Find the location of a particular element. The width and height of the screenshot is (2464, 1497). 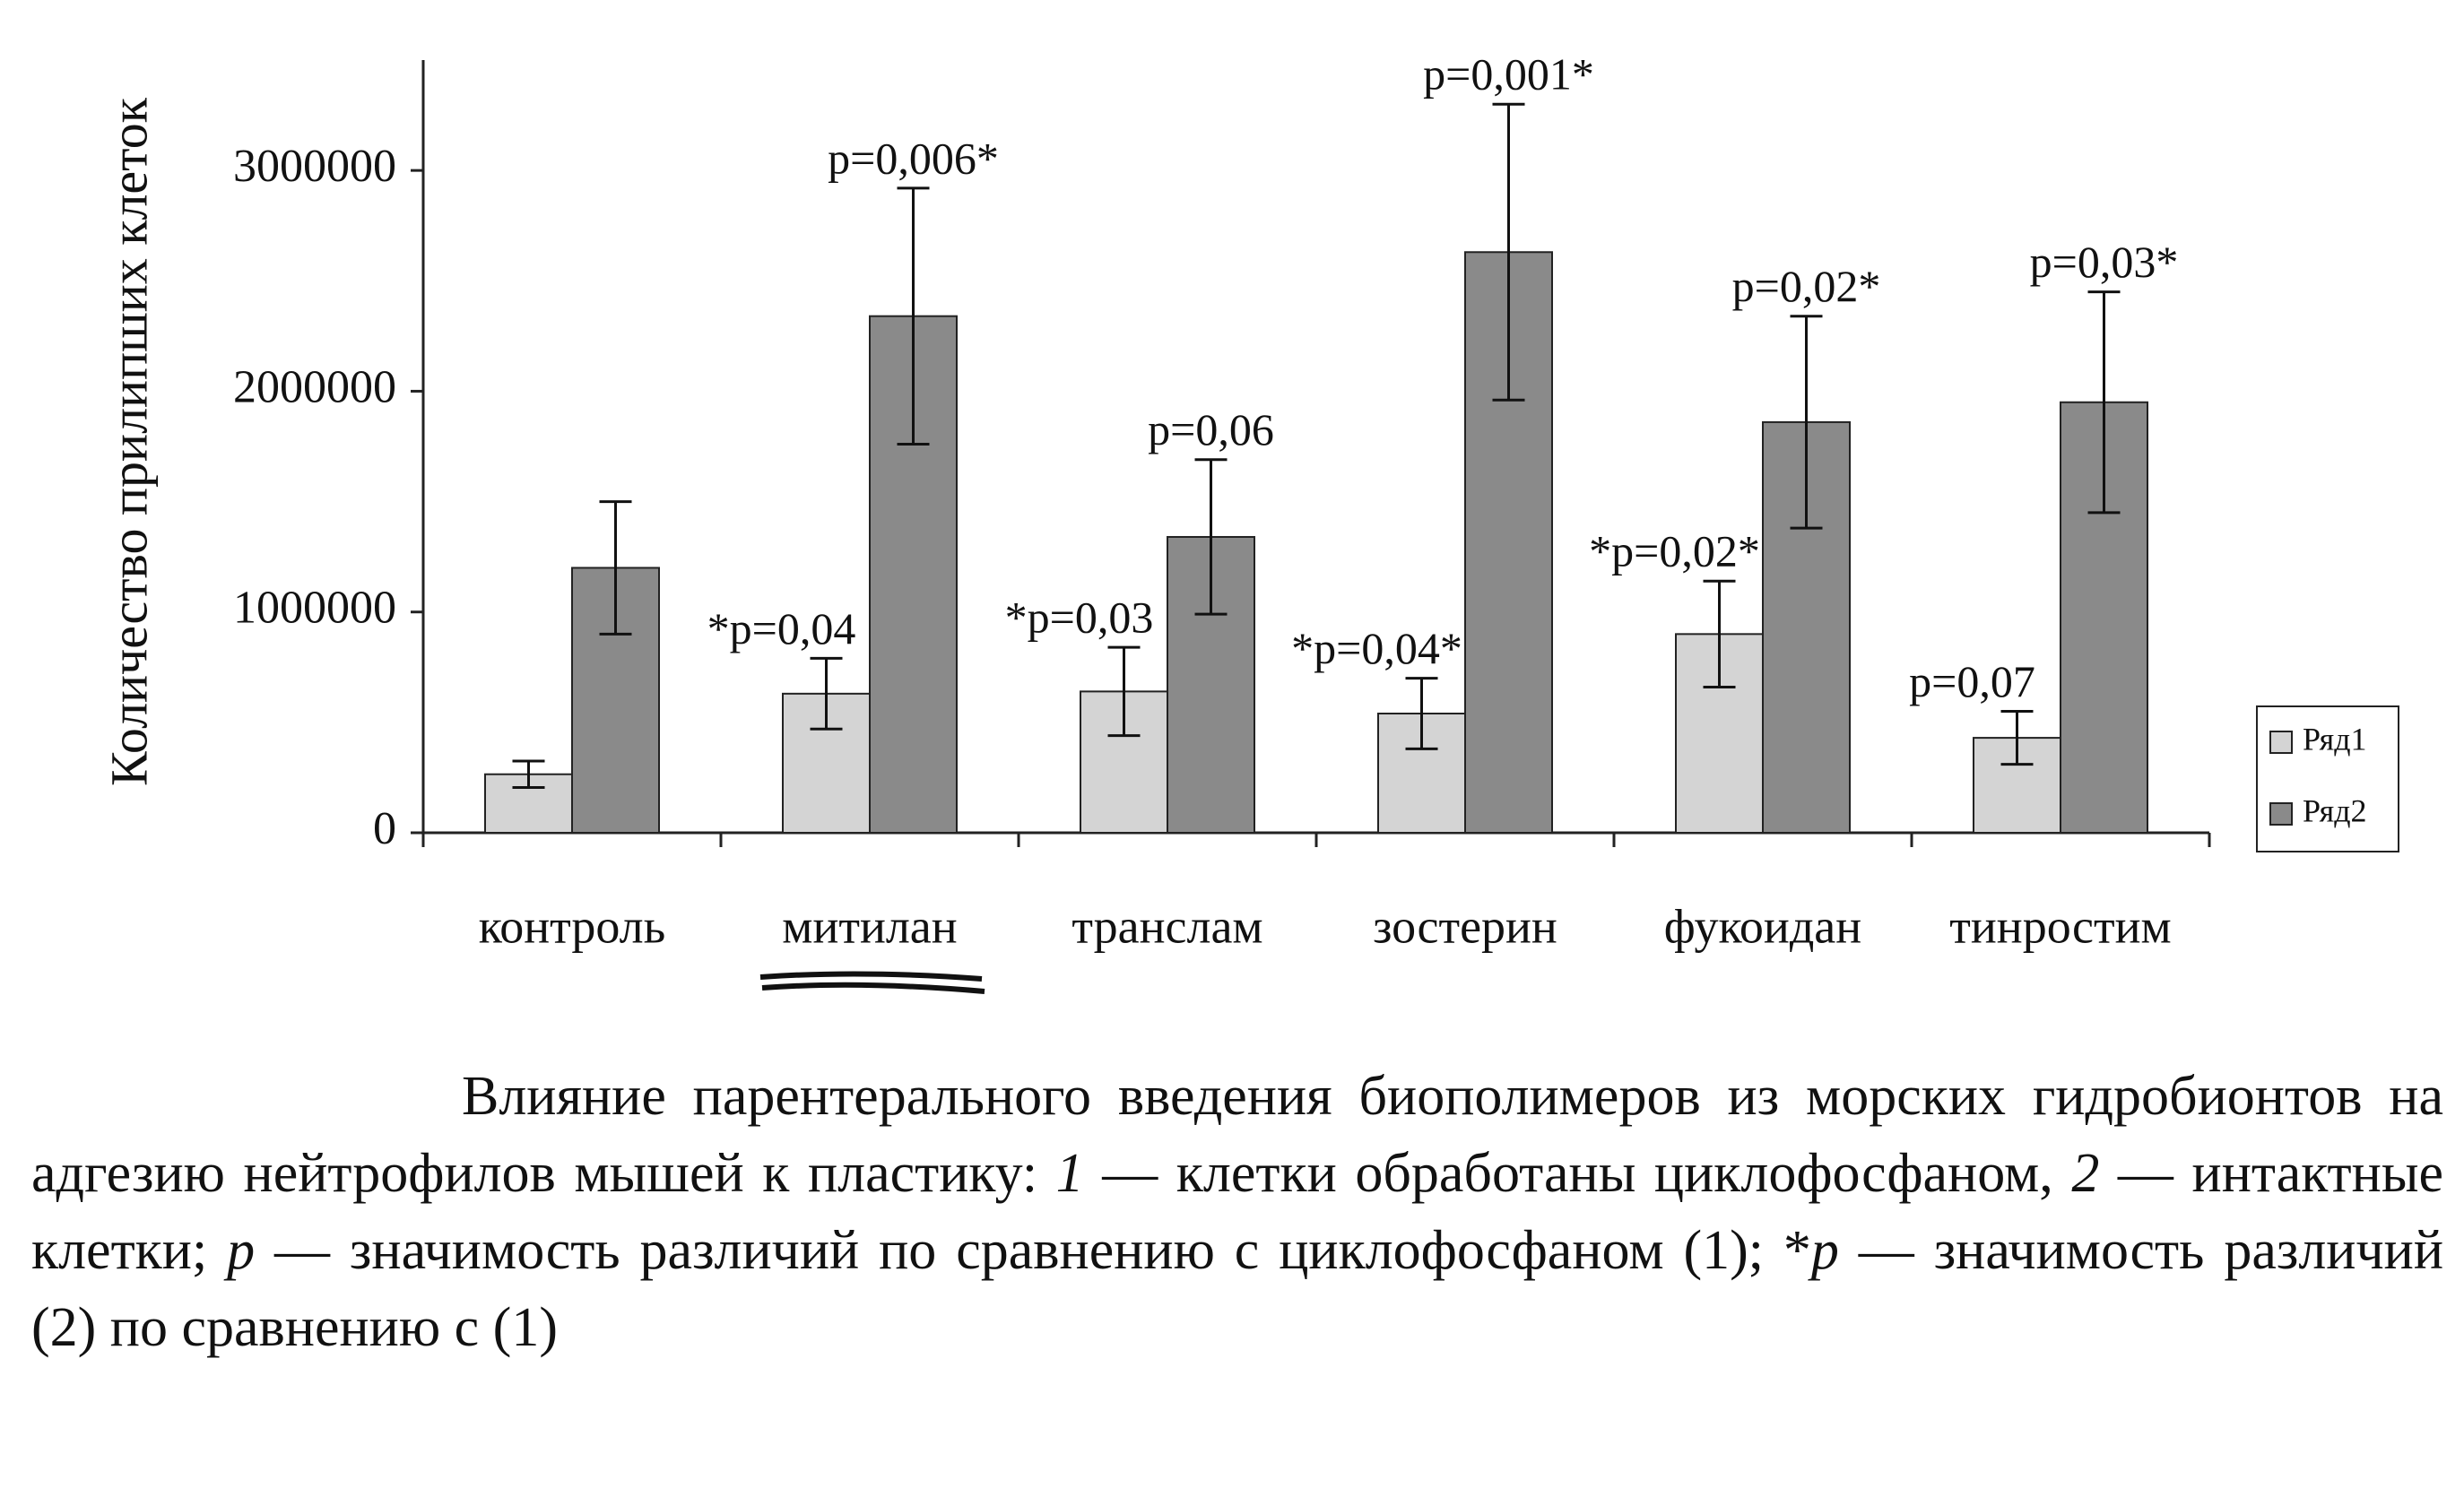

caption-text: — клетки обработаны циклофосфаном, is located at coordinates (1577, 1173).